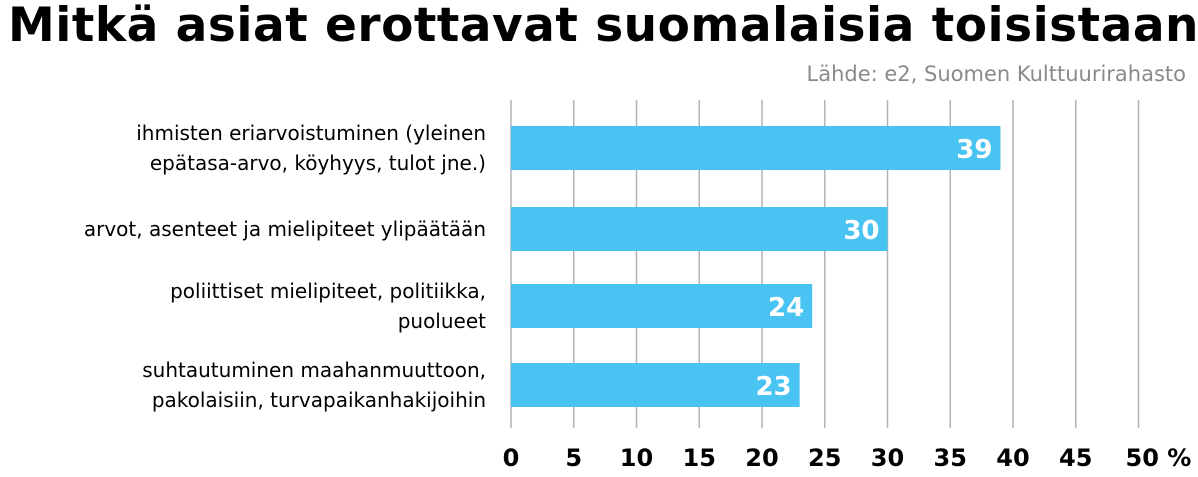 The image size is (1198, 477). Describe the element at coordinates (950, 458) in the screenshot. I see `x-tick-label: 35` at that location.